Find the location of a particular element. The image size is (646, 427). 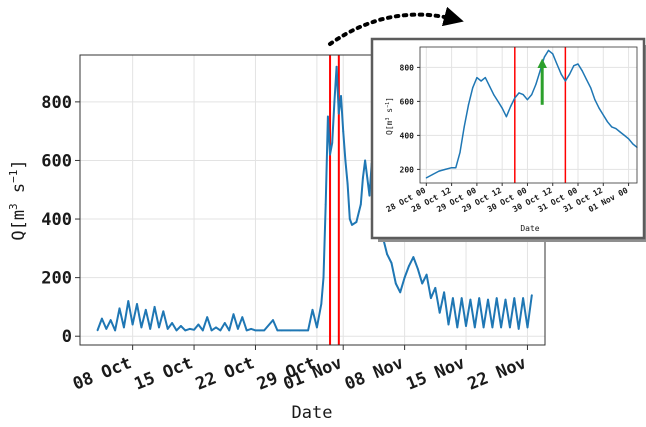

x-tick-label: 08 Oct is located at coordinates (102, 374).